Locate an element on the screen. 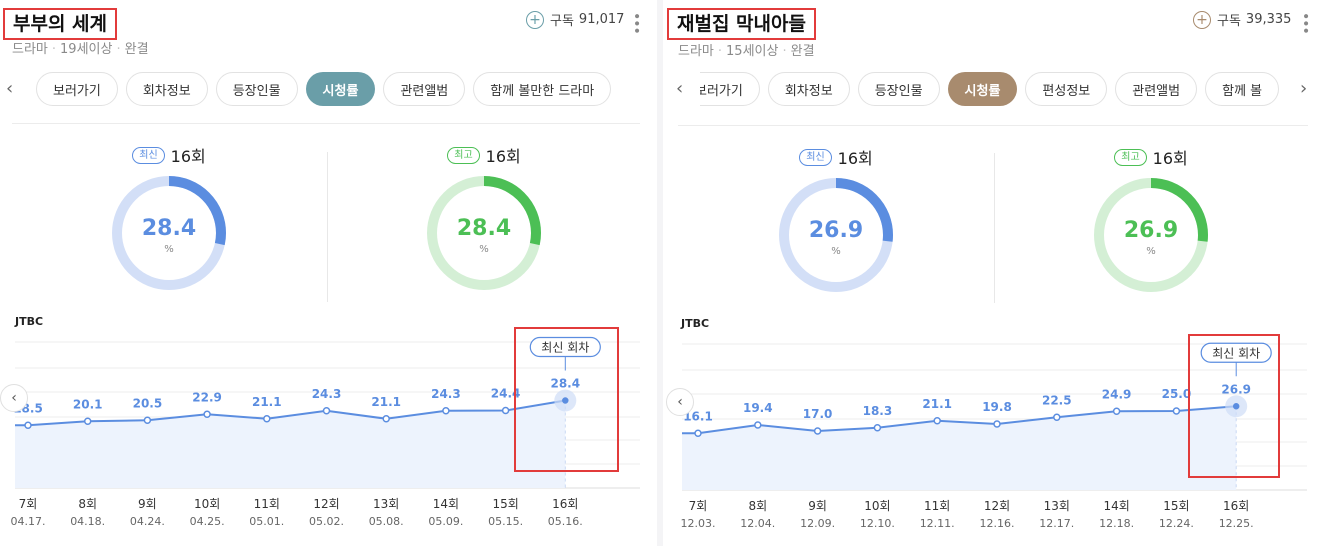  subscribe-count: 91,017 is located at coordinates (601, 19).